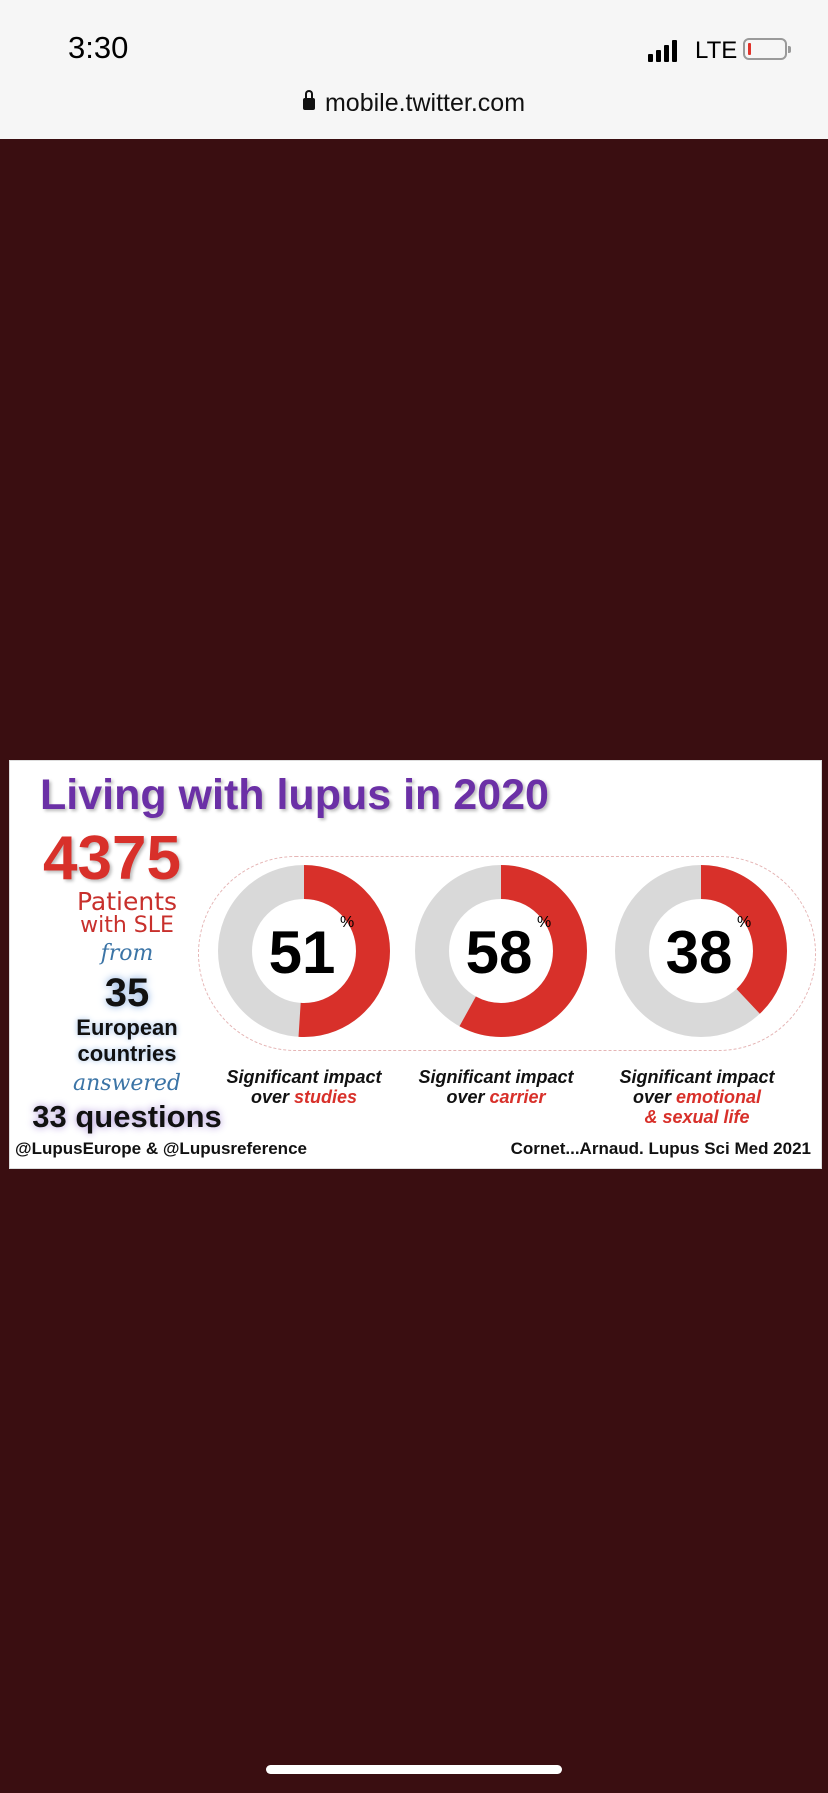 This screenshot has height=1793, width=828. What do you see at coordinates (660, 1148) in the screenshot?
I see `footer-citation: Cornet...Arnaud. Lupus Sci Med 2021` at bounding box center [660, 1148].